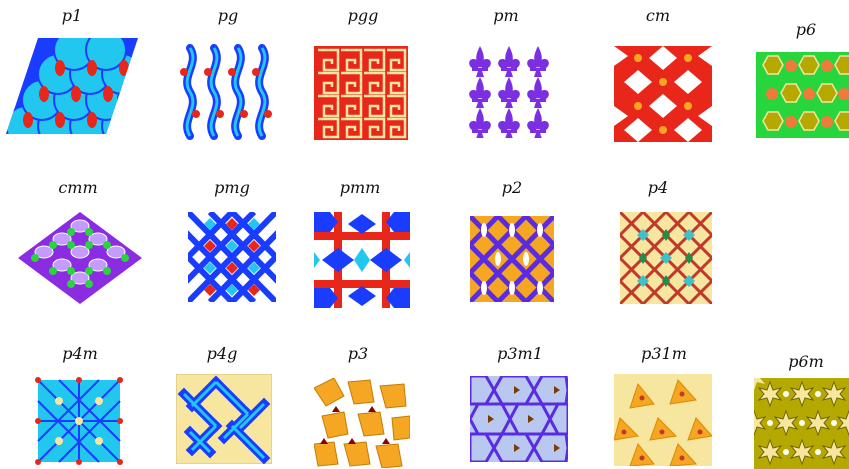 The width and height of the screenshot is (849, 469). What do you see at coordinates (509, 92) in the screenshot?
I see `pattern-pm` at bounding box center [509, 92].